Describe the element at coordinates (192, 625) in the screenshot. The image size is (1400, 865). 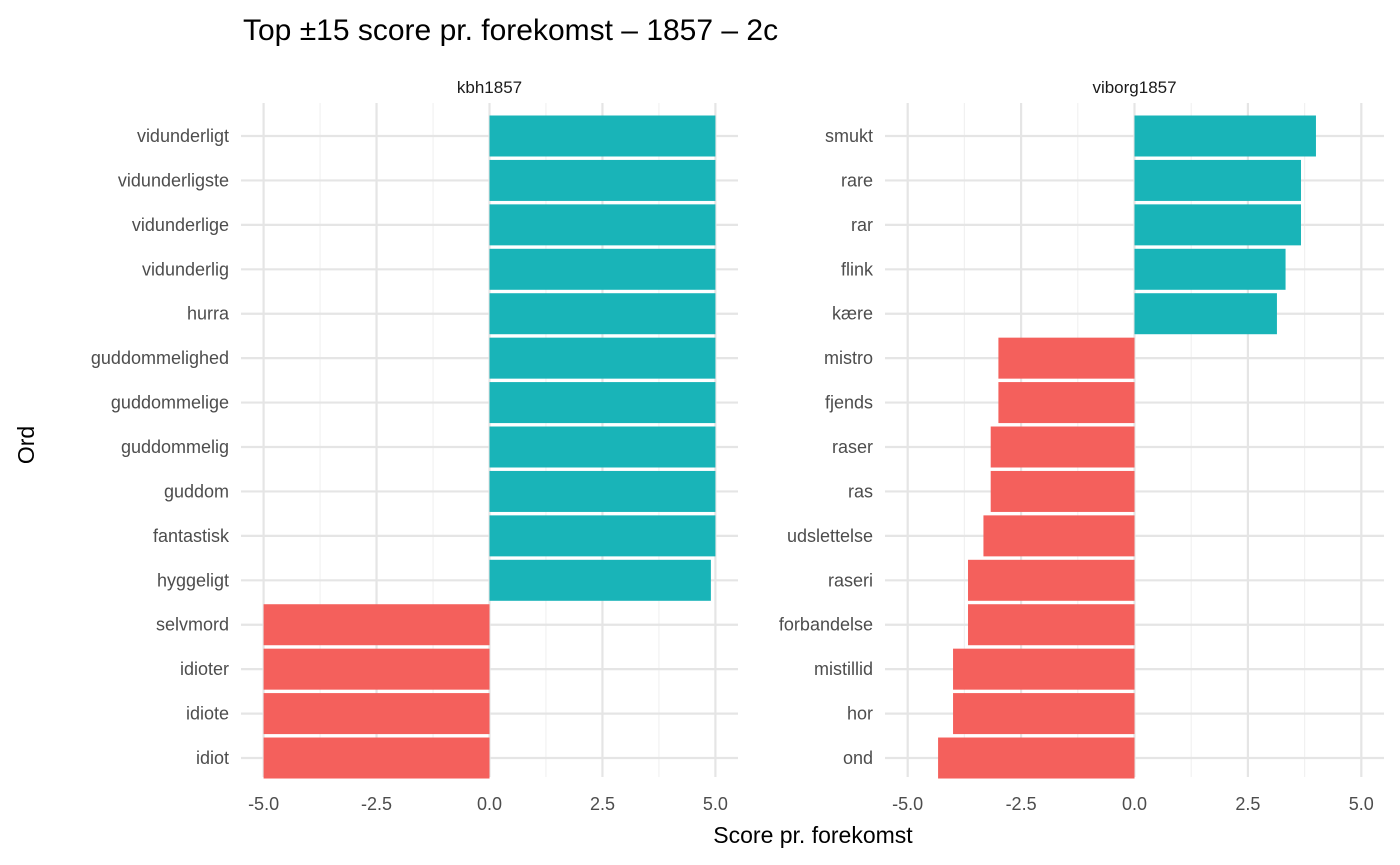
I see `y-tick-label: selvmord` at that location.